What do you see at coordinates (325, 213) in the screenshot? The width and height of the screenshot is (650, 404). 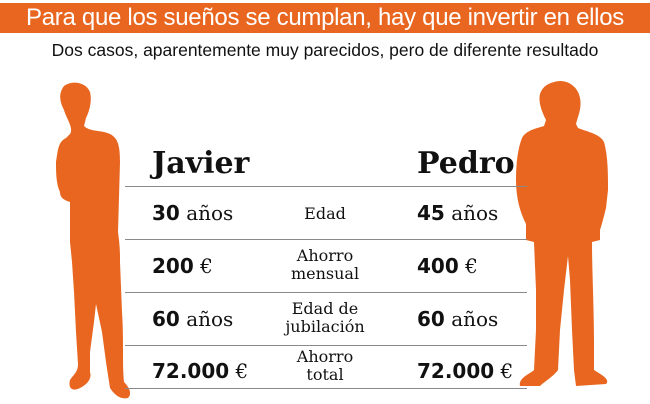 I see `row-label-age: Edad` at bounding box center [325, 213].